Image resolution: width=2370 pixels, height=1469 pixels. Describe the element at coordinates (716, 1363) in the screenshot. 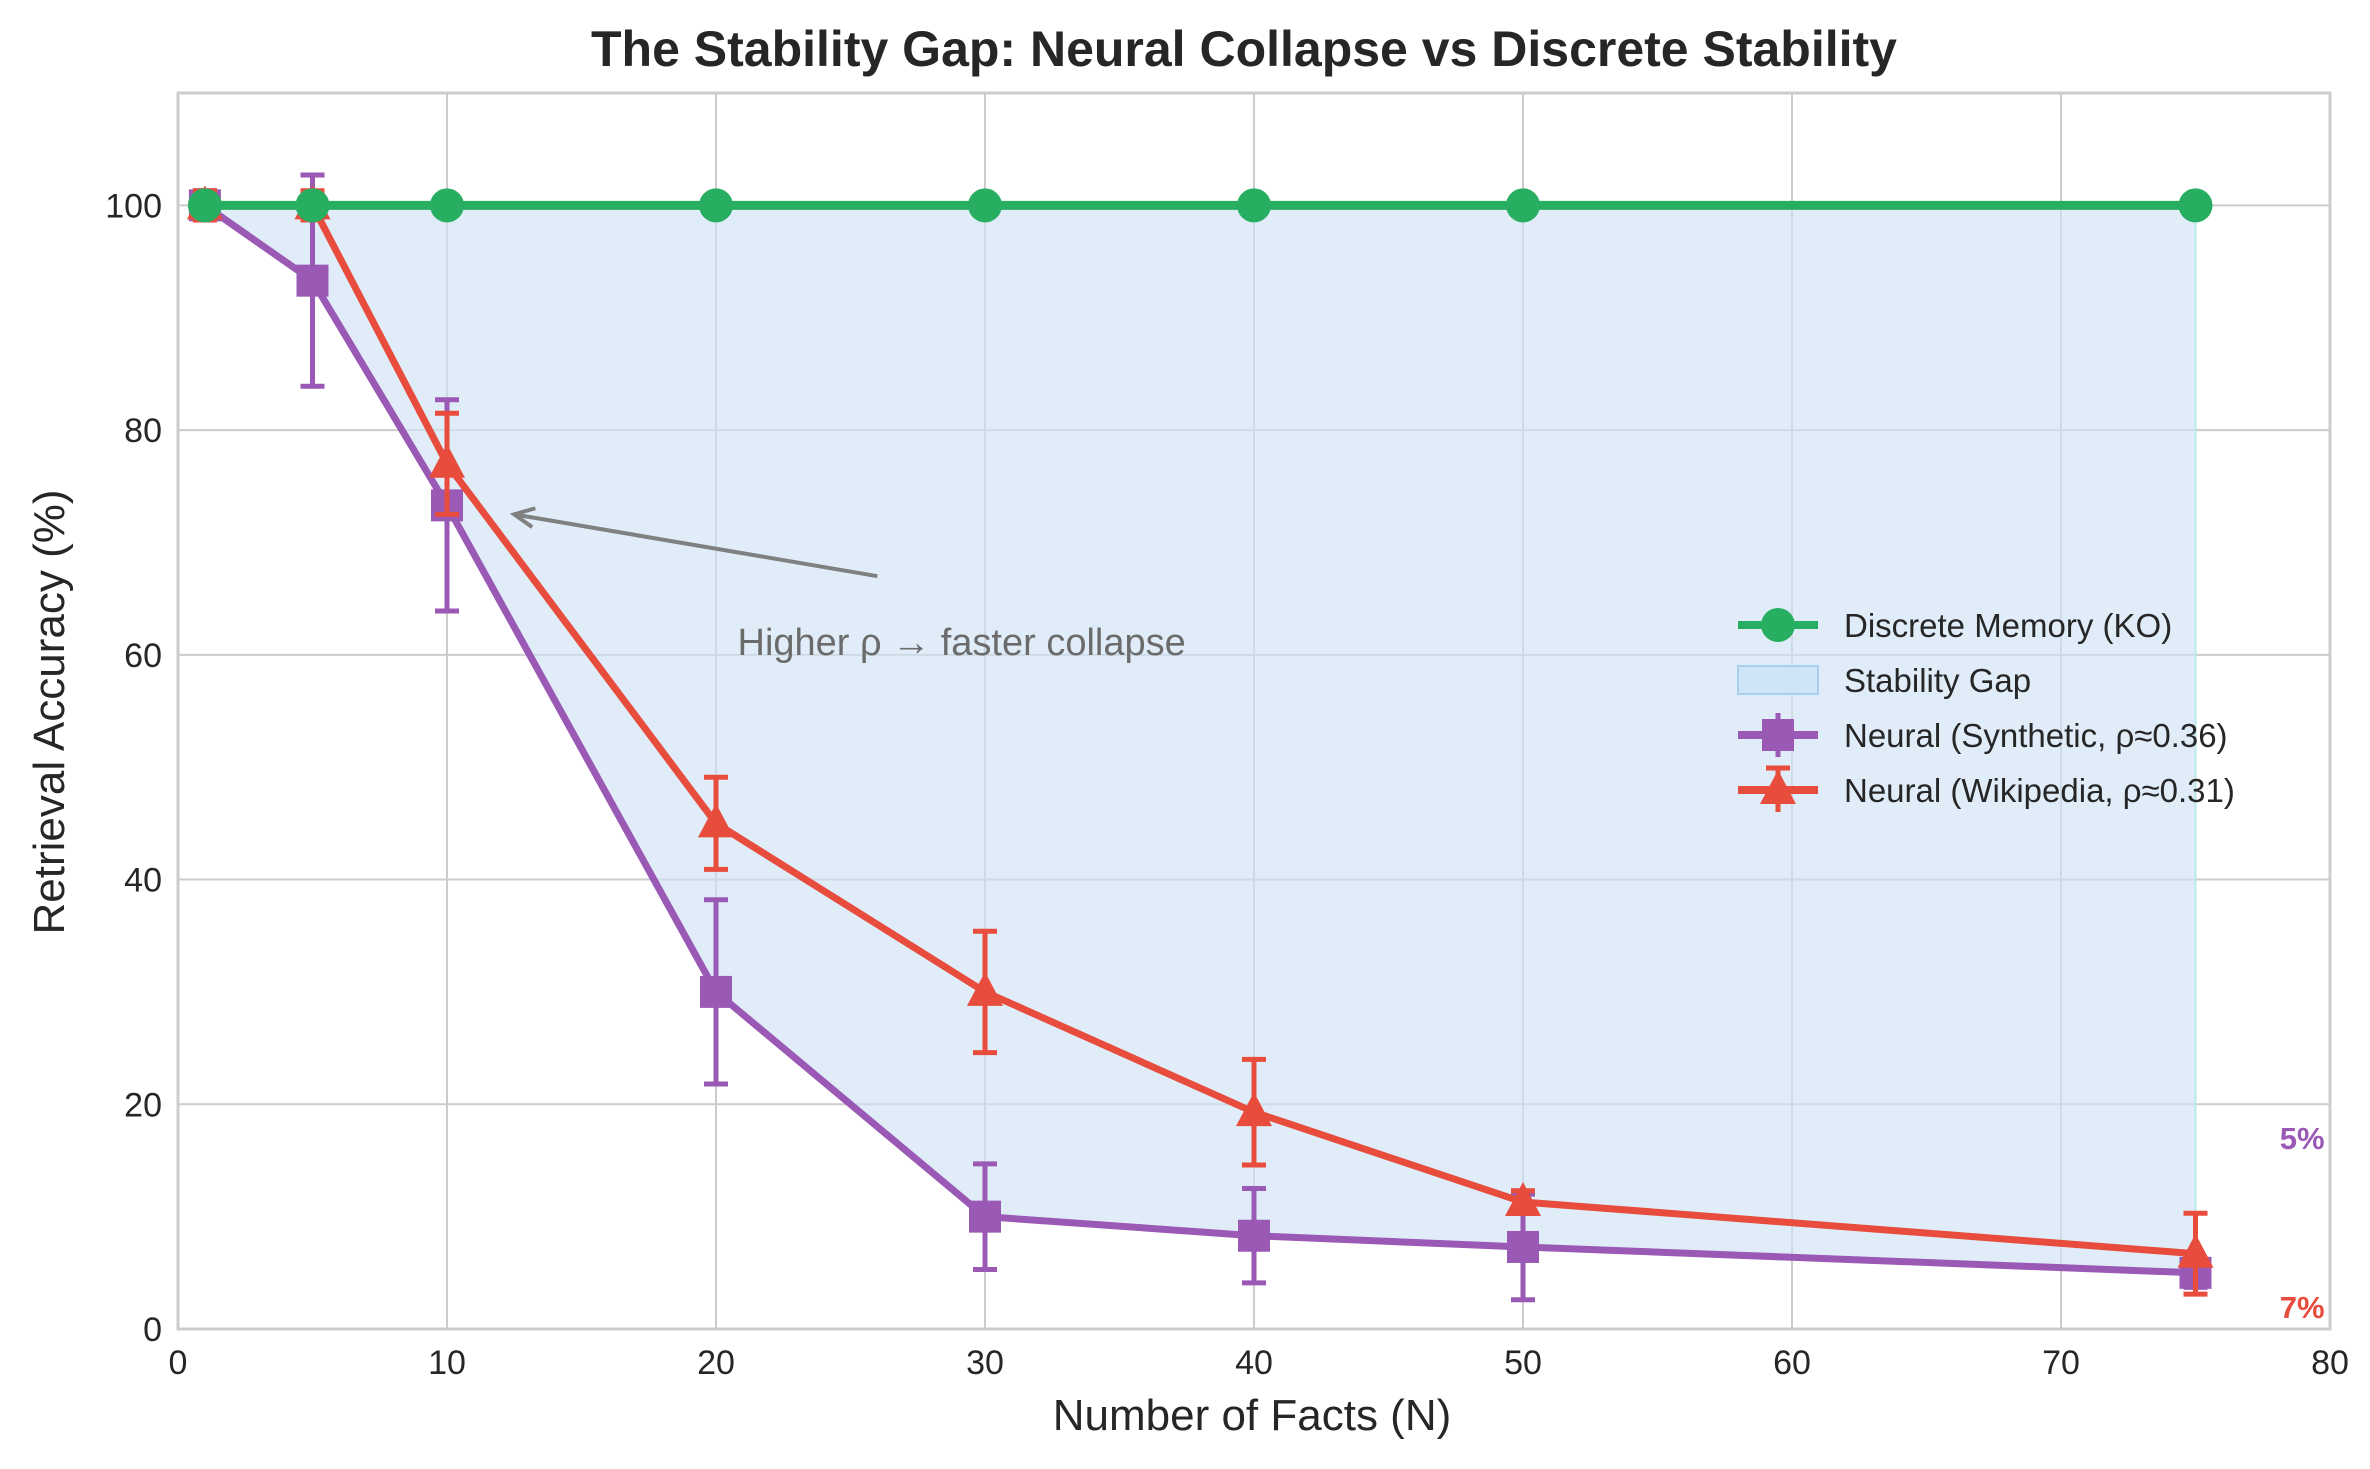

I see `x-tick-label: 20` at that location.